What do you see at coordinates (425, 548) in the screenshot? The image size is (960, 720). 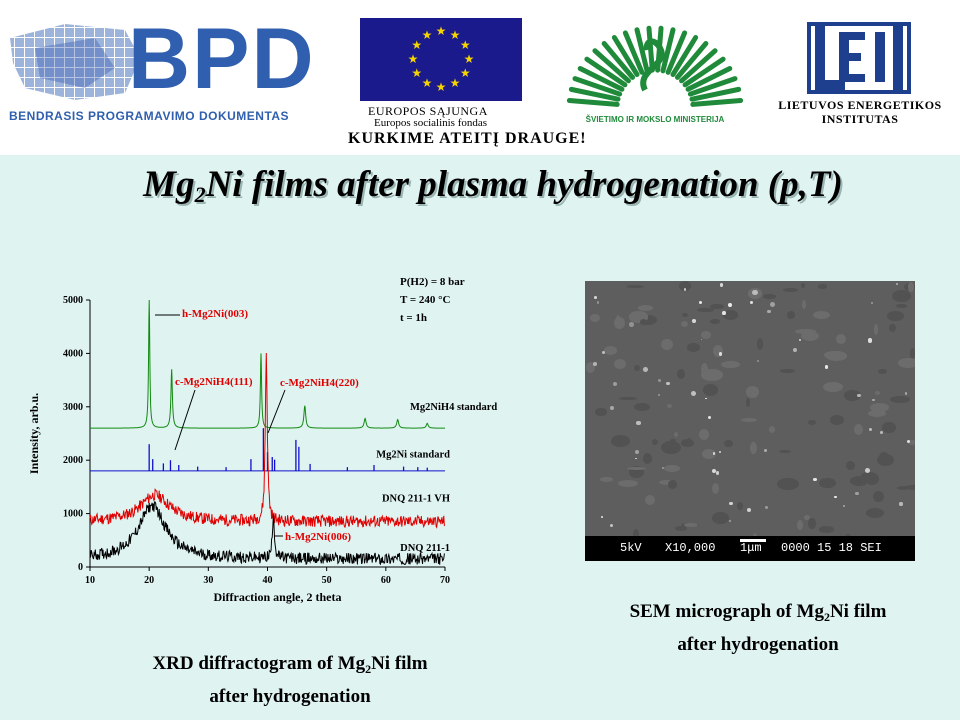 I see `series-label: DNQ 211-1` at bounding box center [425, 548].